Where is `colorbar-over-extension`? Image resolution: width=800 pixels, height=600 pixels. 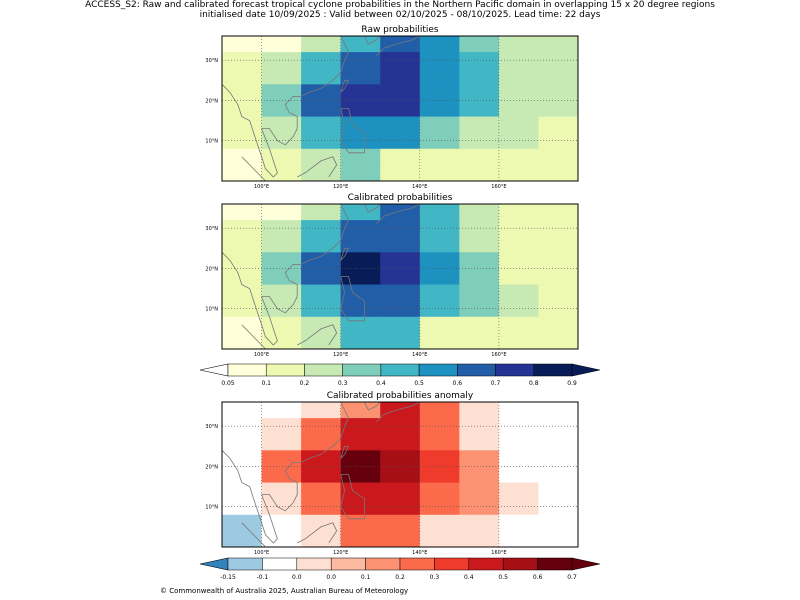 colorbar-over-extension is located at coordinates (586, 370).